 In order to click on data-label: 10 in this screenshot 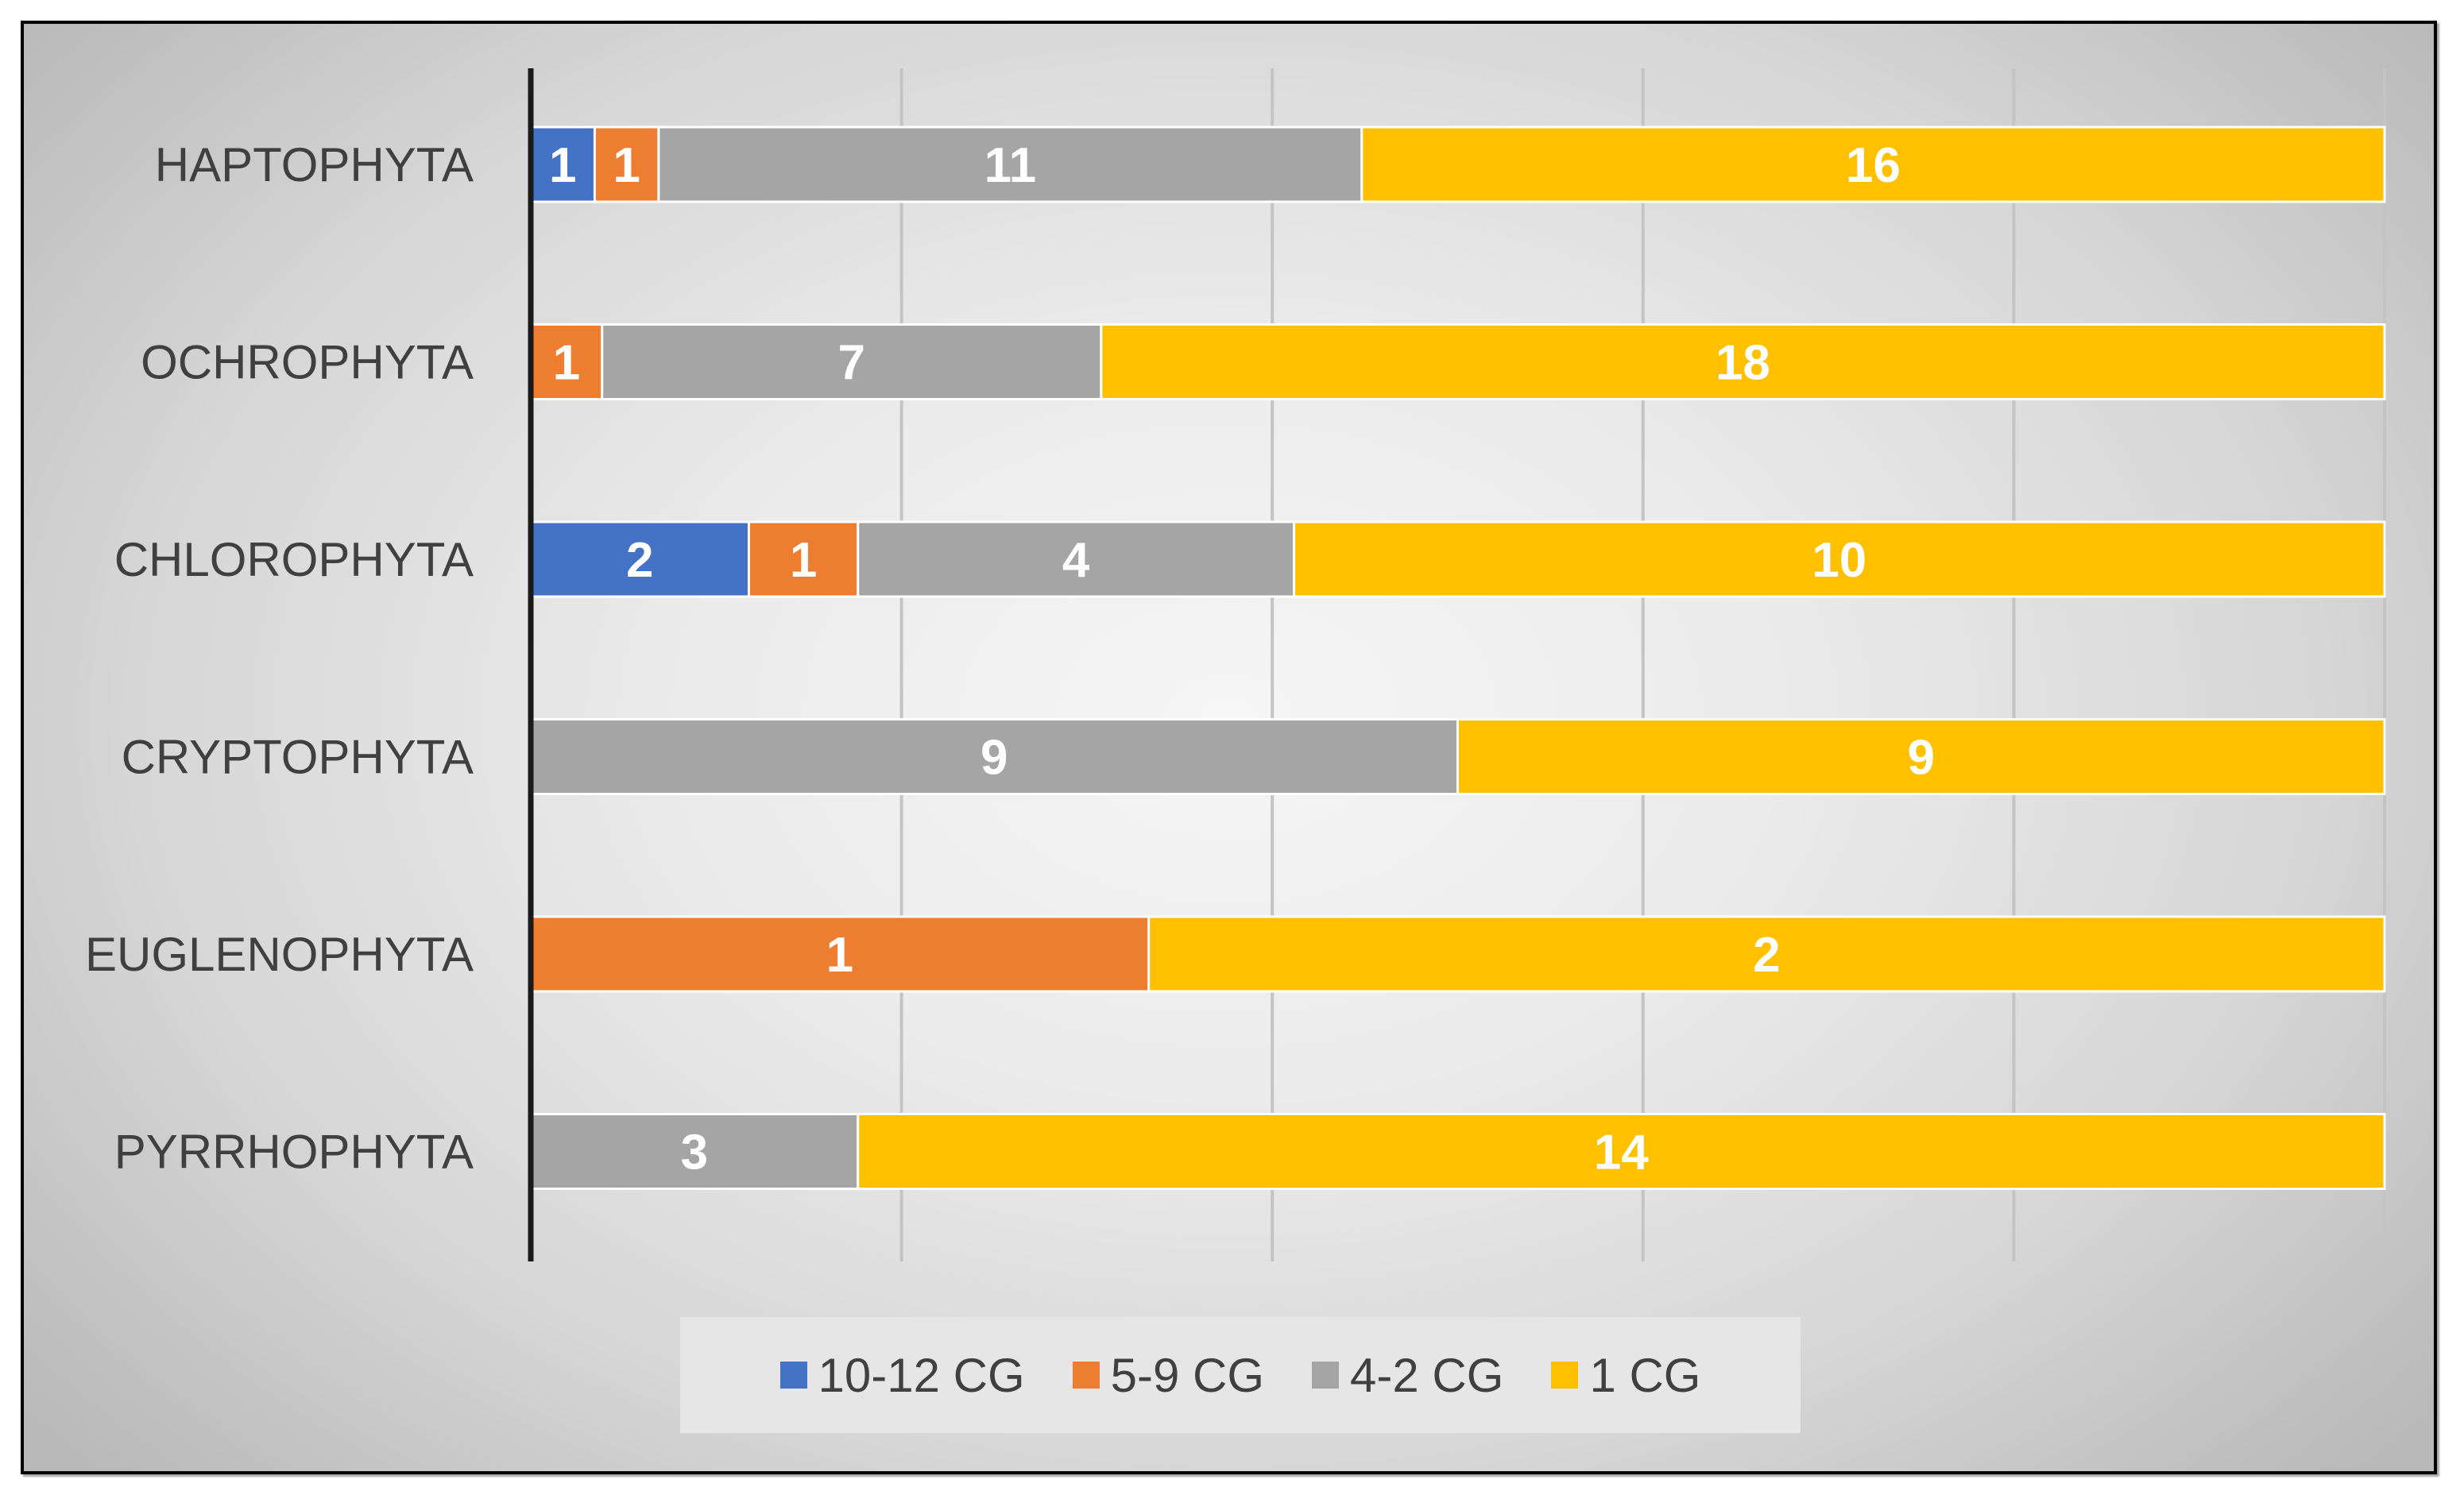, I will do `click(1839, 560)`.